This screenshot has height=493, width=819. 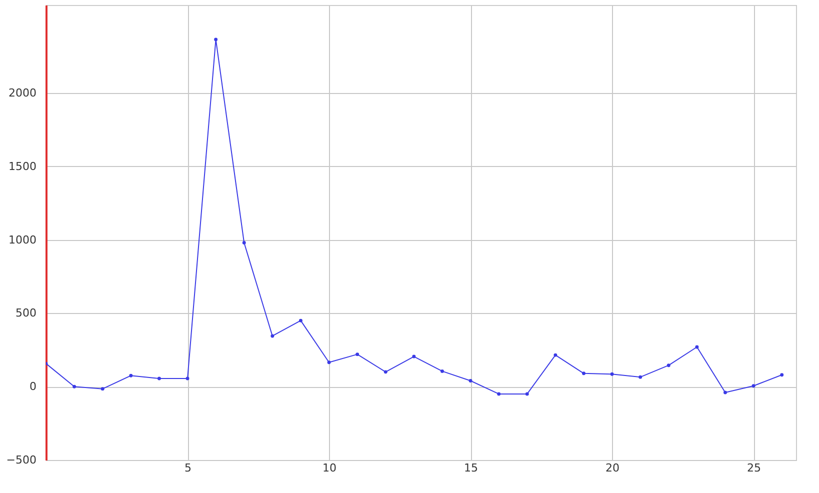 What do you see at coordinates (22, 239) in the screenshot?
I see `y-tick-label: 1000` at bounding box center [22, 239].